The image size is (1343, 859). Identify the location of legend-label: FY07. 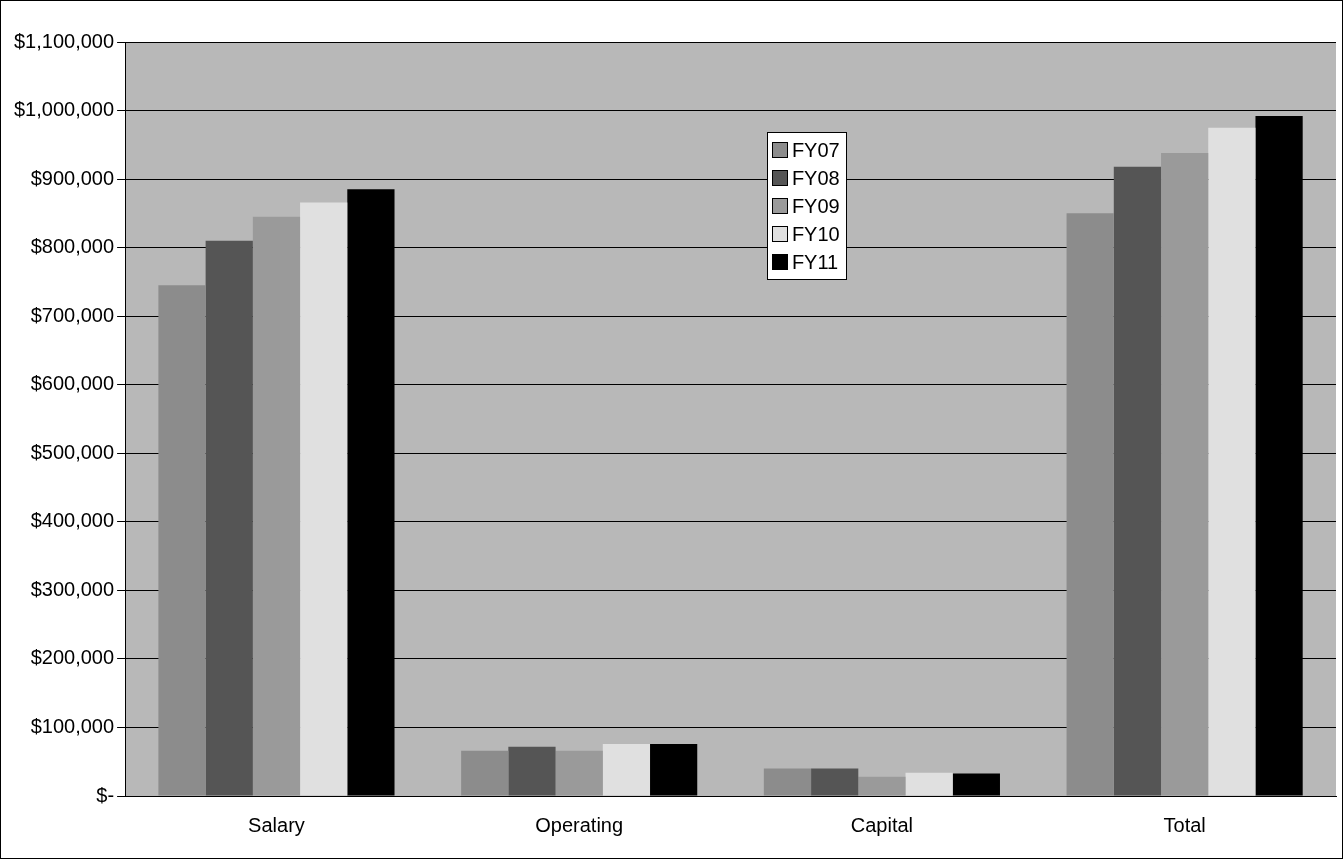
(815, 151).